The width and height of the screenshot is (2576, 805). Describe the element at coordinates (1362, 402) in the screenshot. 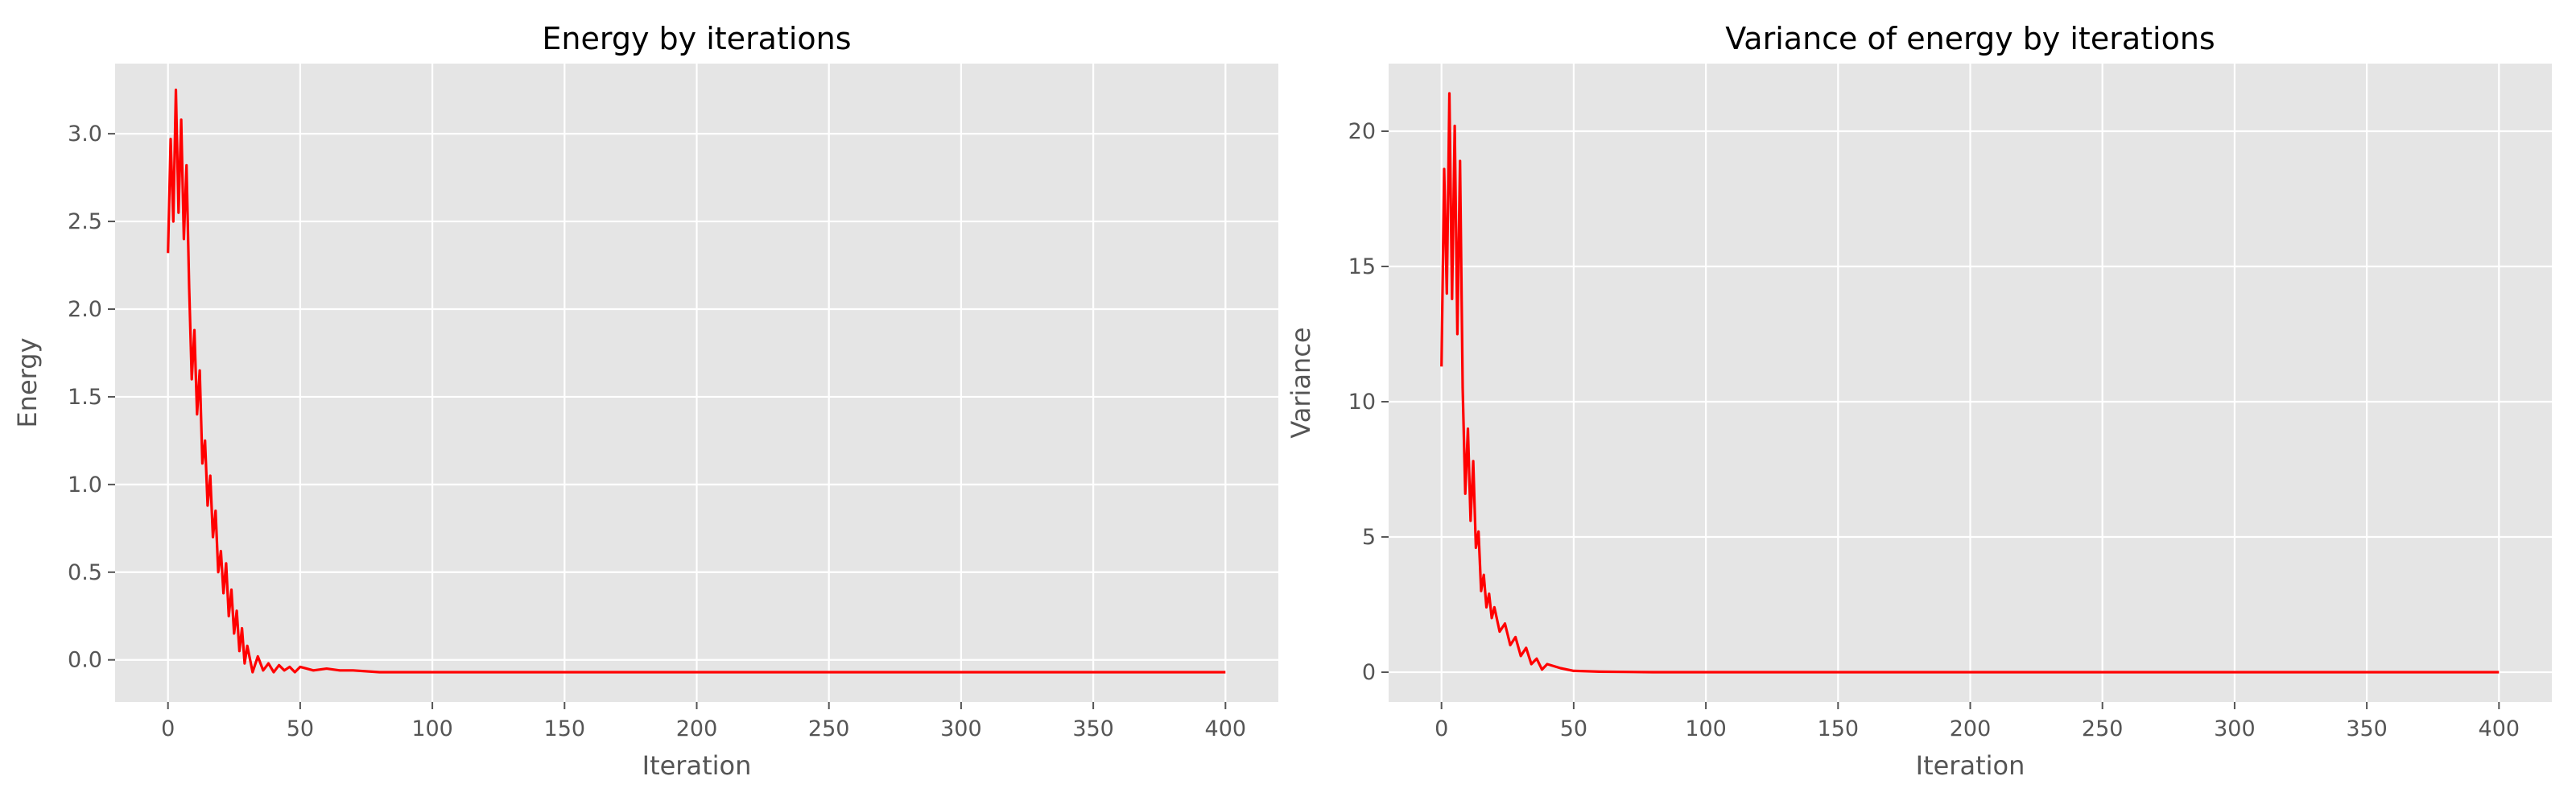

I see `y-tick-label: 10` at that location.